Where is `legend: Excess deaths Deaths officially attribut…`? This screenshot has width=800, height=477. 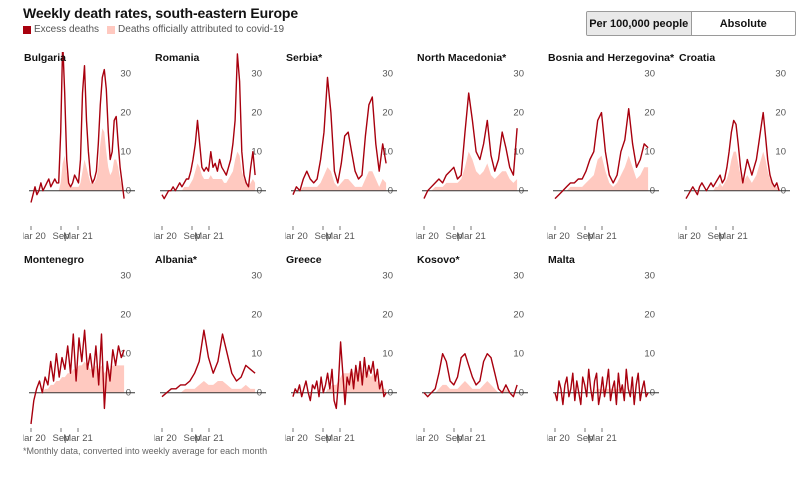
legend: Excess deaths Deaths officially attribut… is located at coordinates (157, 29).